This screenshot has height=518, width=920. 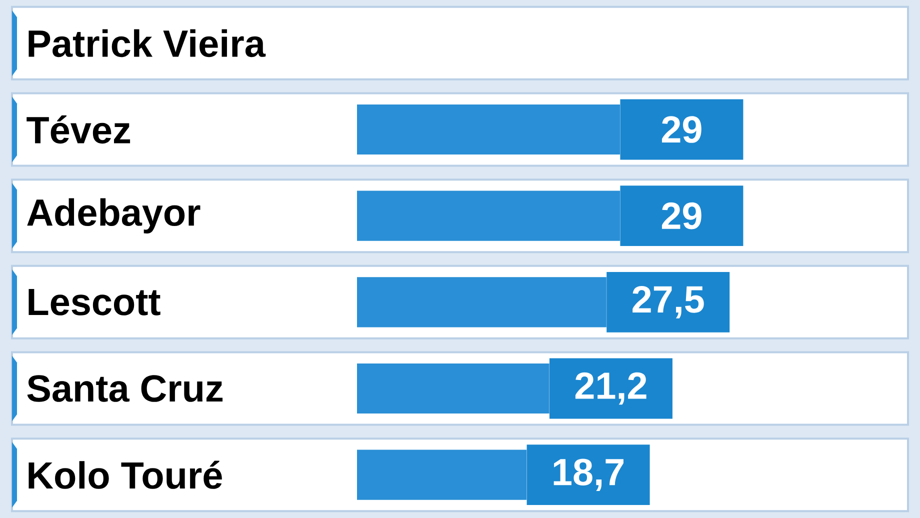 What do you see at coordinates (147, 43) in the screenshot?
I see `y-tick-label: Patrick Vieira` at bounding box center [147, 43].